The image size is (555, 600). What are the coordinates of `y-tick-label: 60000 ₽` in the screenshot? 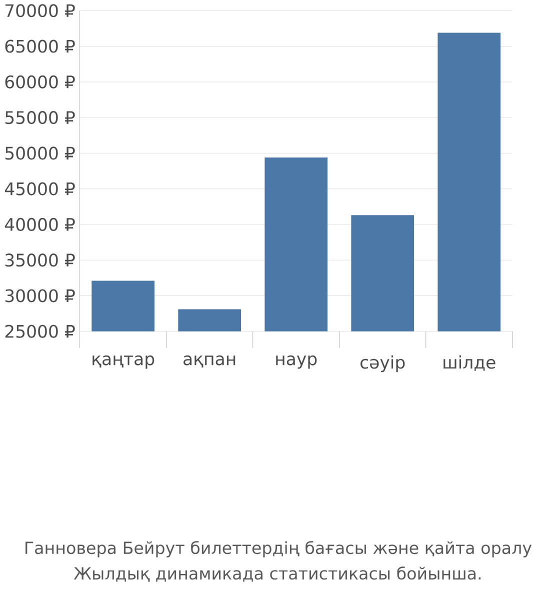 It's located at (40, 81).